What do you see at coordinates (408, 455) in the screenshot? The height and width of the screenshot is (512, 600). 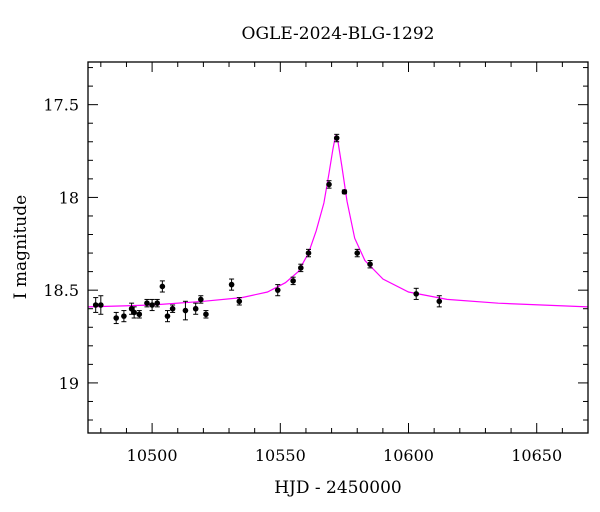 I see `x-tick-label: 10600` at bounding box center [408, 455].